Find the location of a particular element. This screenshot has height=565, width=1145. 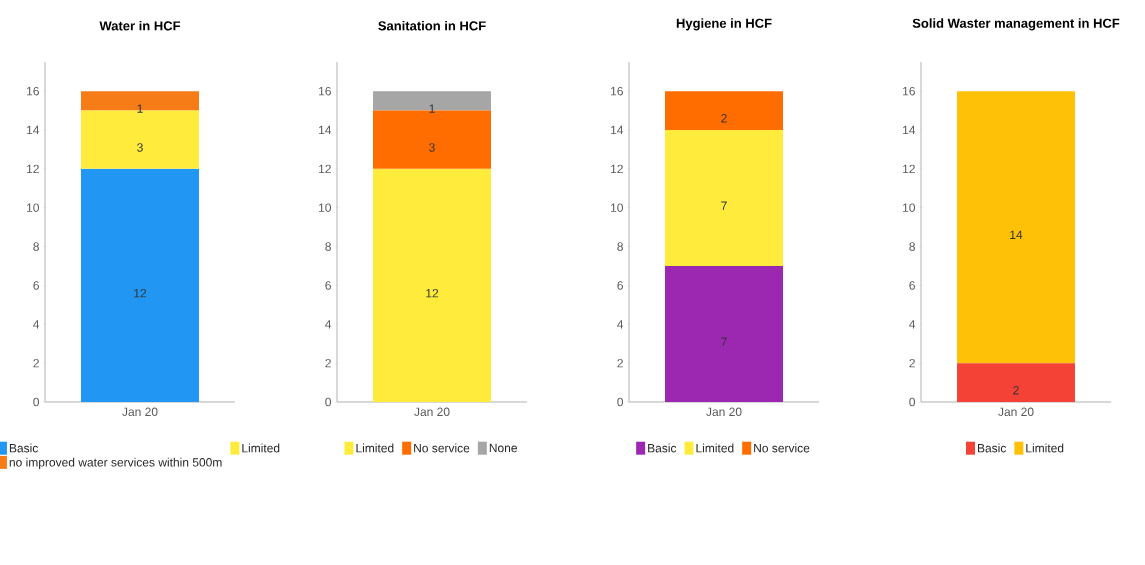

chart-title: Solid Waster management in HCF is located at coordinates (1016, 24).